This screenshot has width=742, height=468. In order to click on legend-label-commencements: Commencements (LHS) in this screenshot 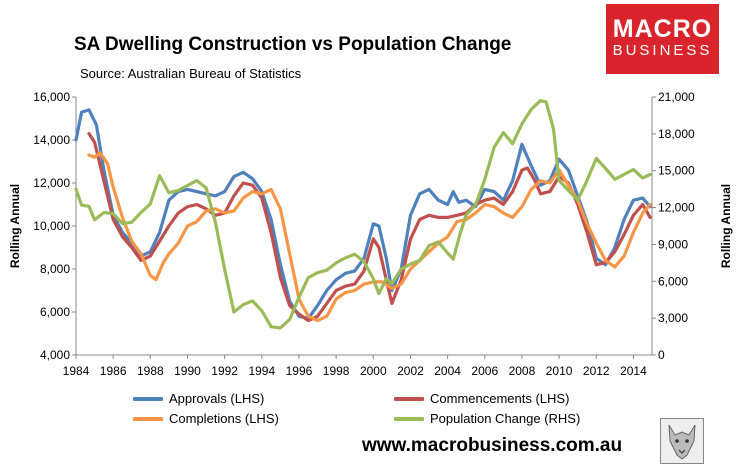, I will do `click(500, 398)`.